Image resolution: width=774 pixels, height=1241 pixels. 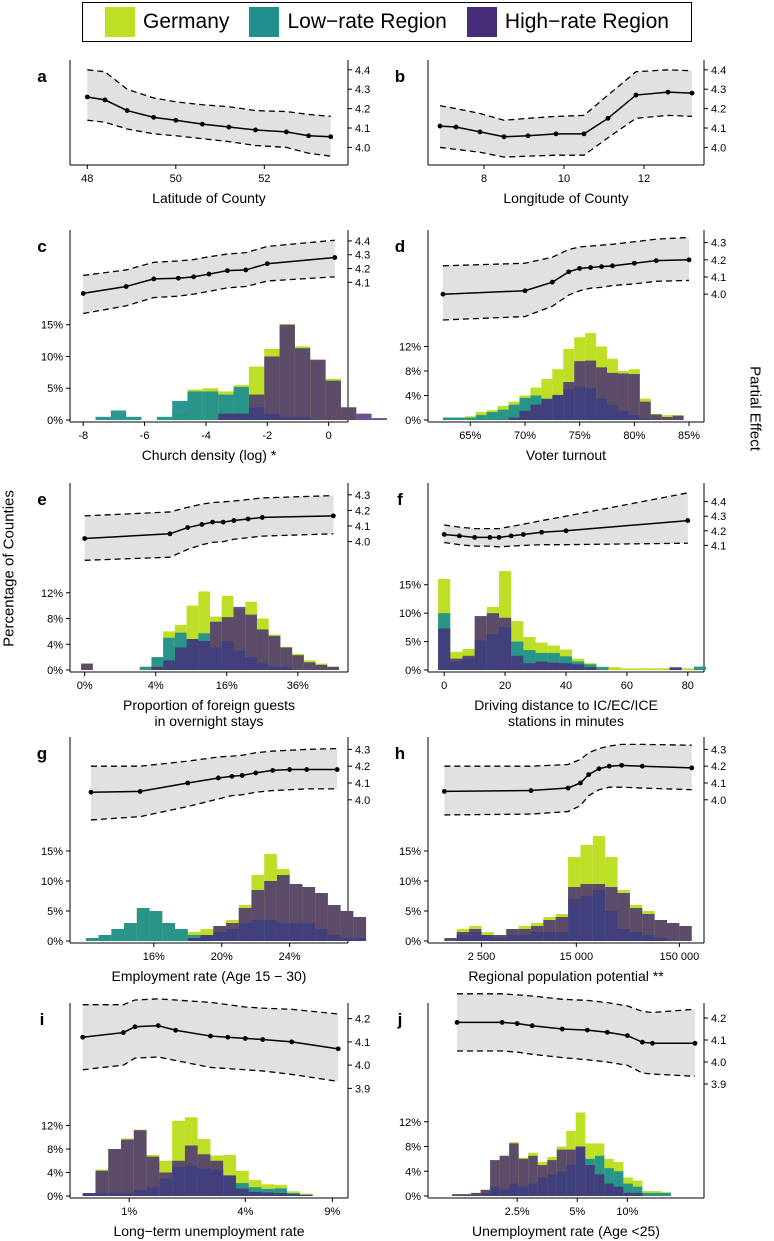 I want to click on panel-d-confidence-band, so click(x=566, y=278).